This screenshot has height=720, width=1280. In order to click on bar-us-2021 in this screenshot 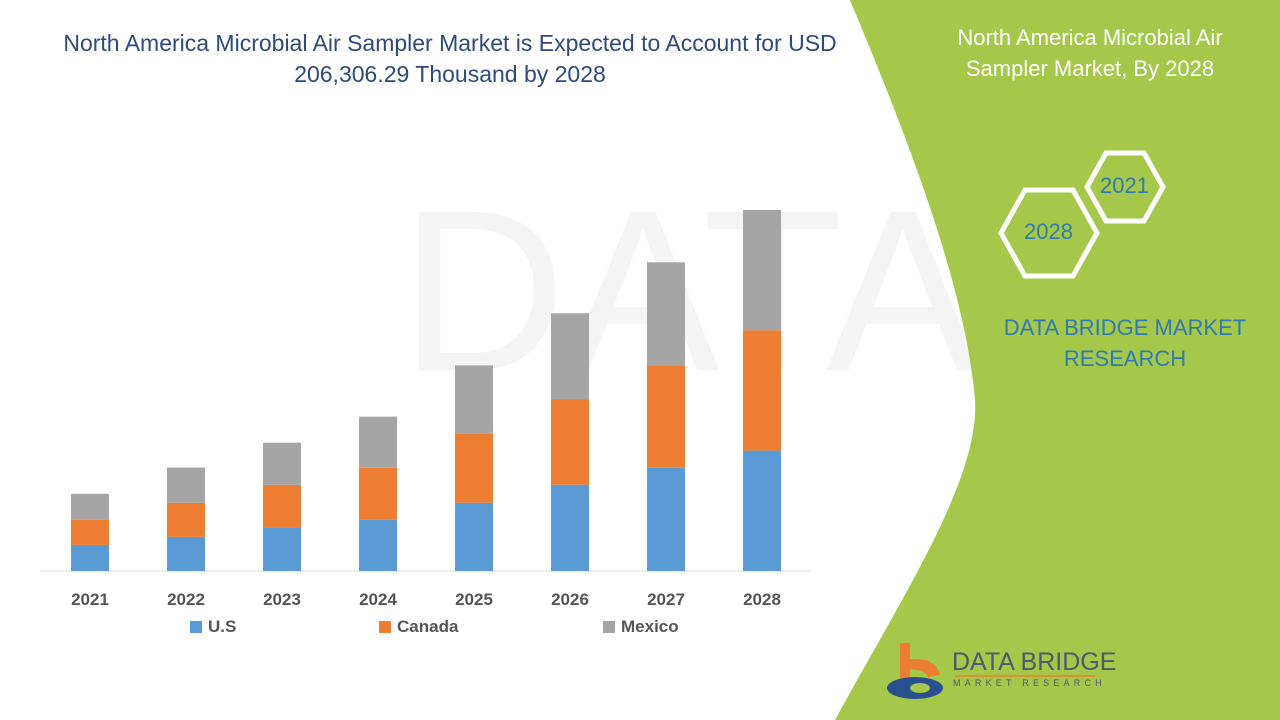, I will do `click(90, 557)`.